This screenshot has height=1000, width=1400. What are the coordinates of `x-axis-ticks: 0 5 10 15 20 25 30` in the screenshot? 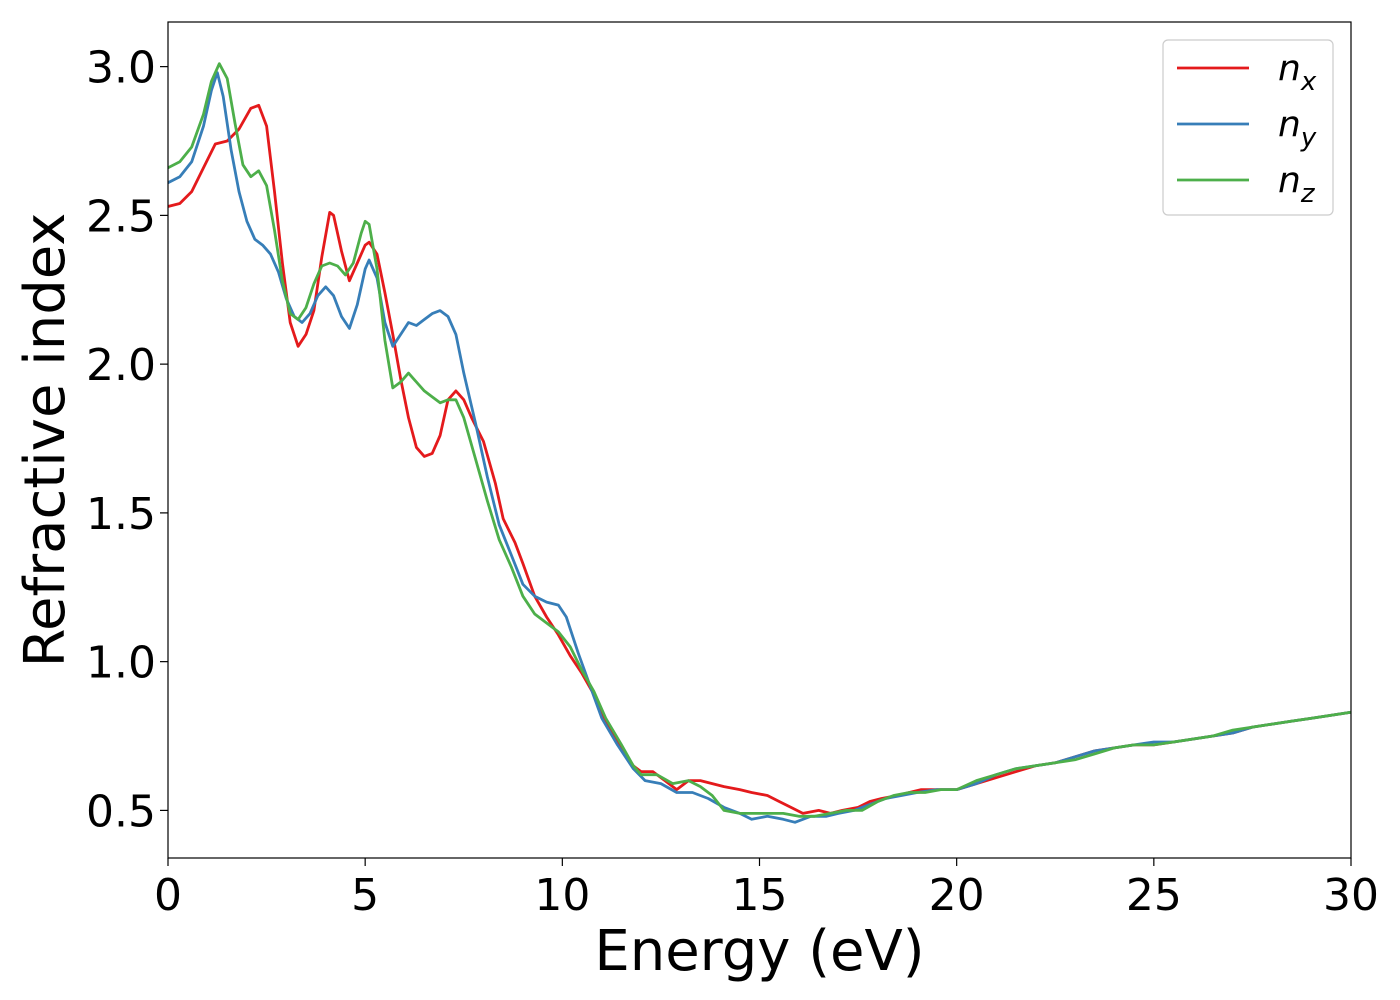 It's located at (766, 889).